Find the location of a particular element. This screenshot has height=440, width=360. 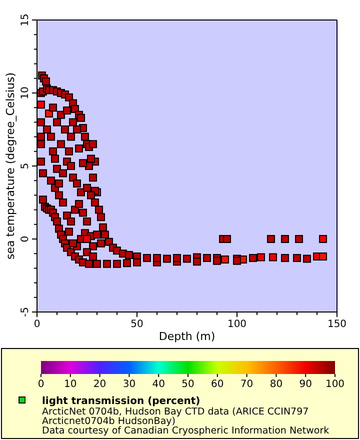

text: Arcticnet0704b HudsonBay) is located at coordinates (109, 421).